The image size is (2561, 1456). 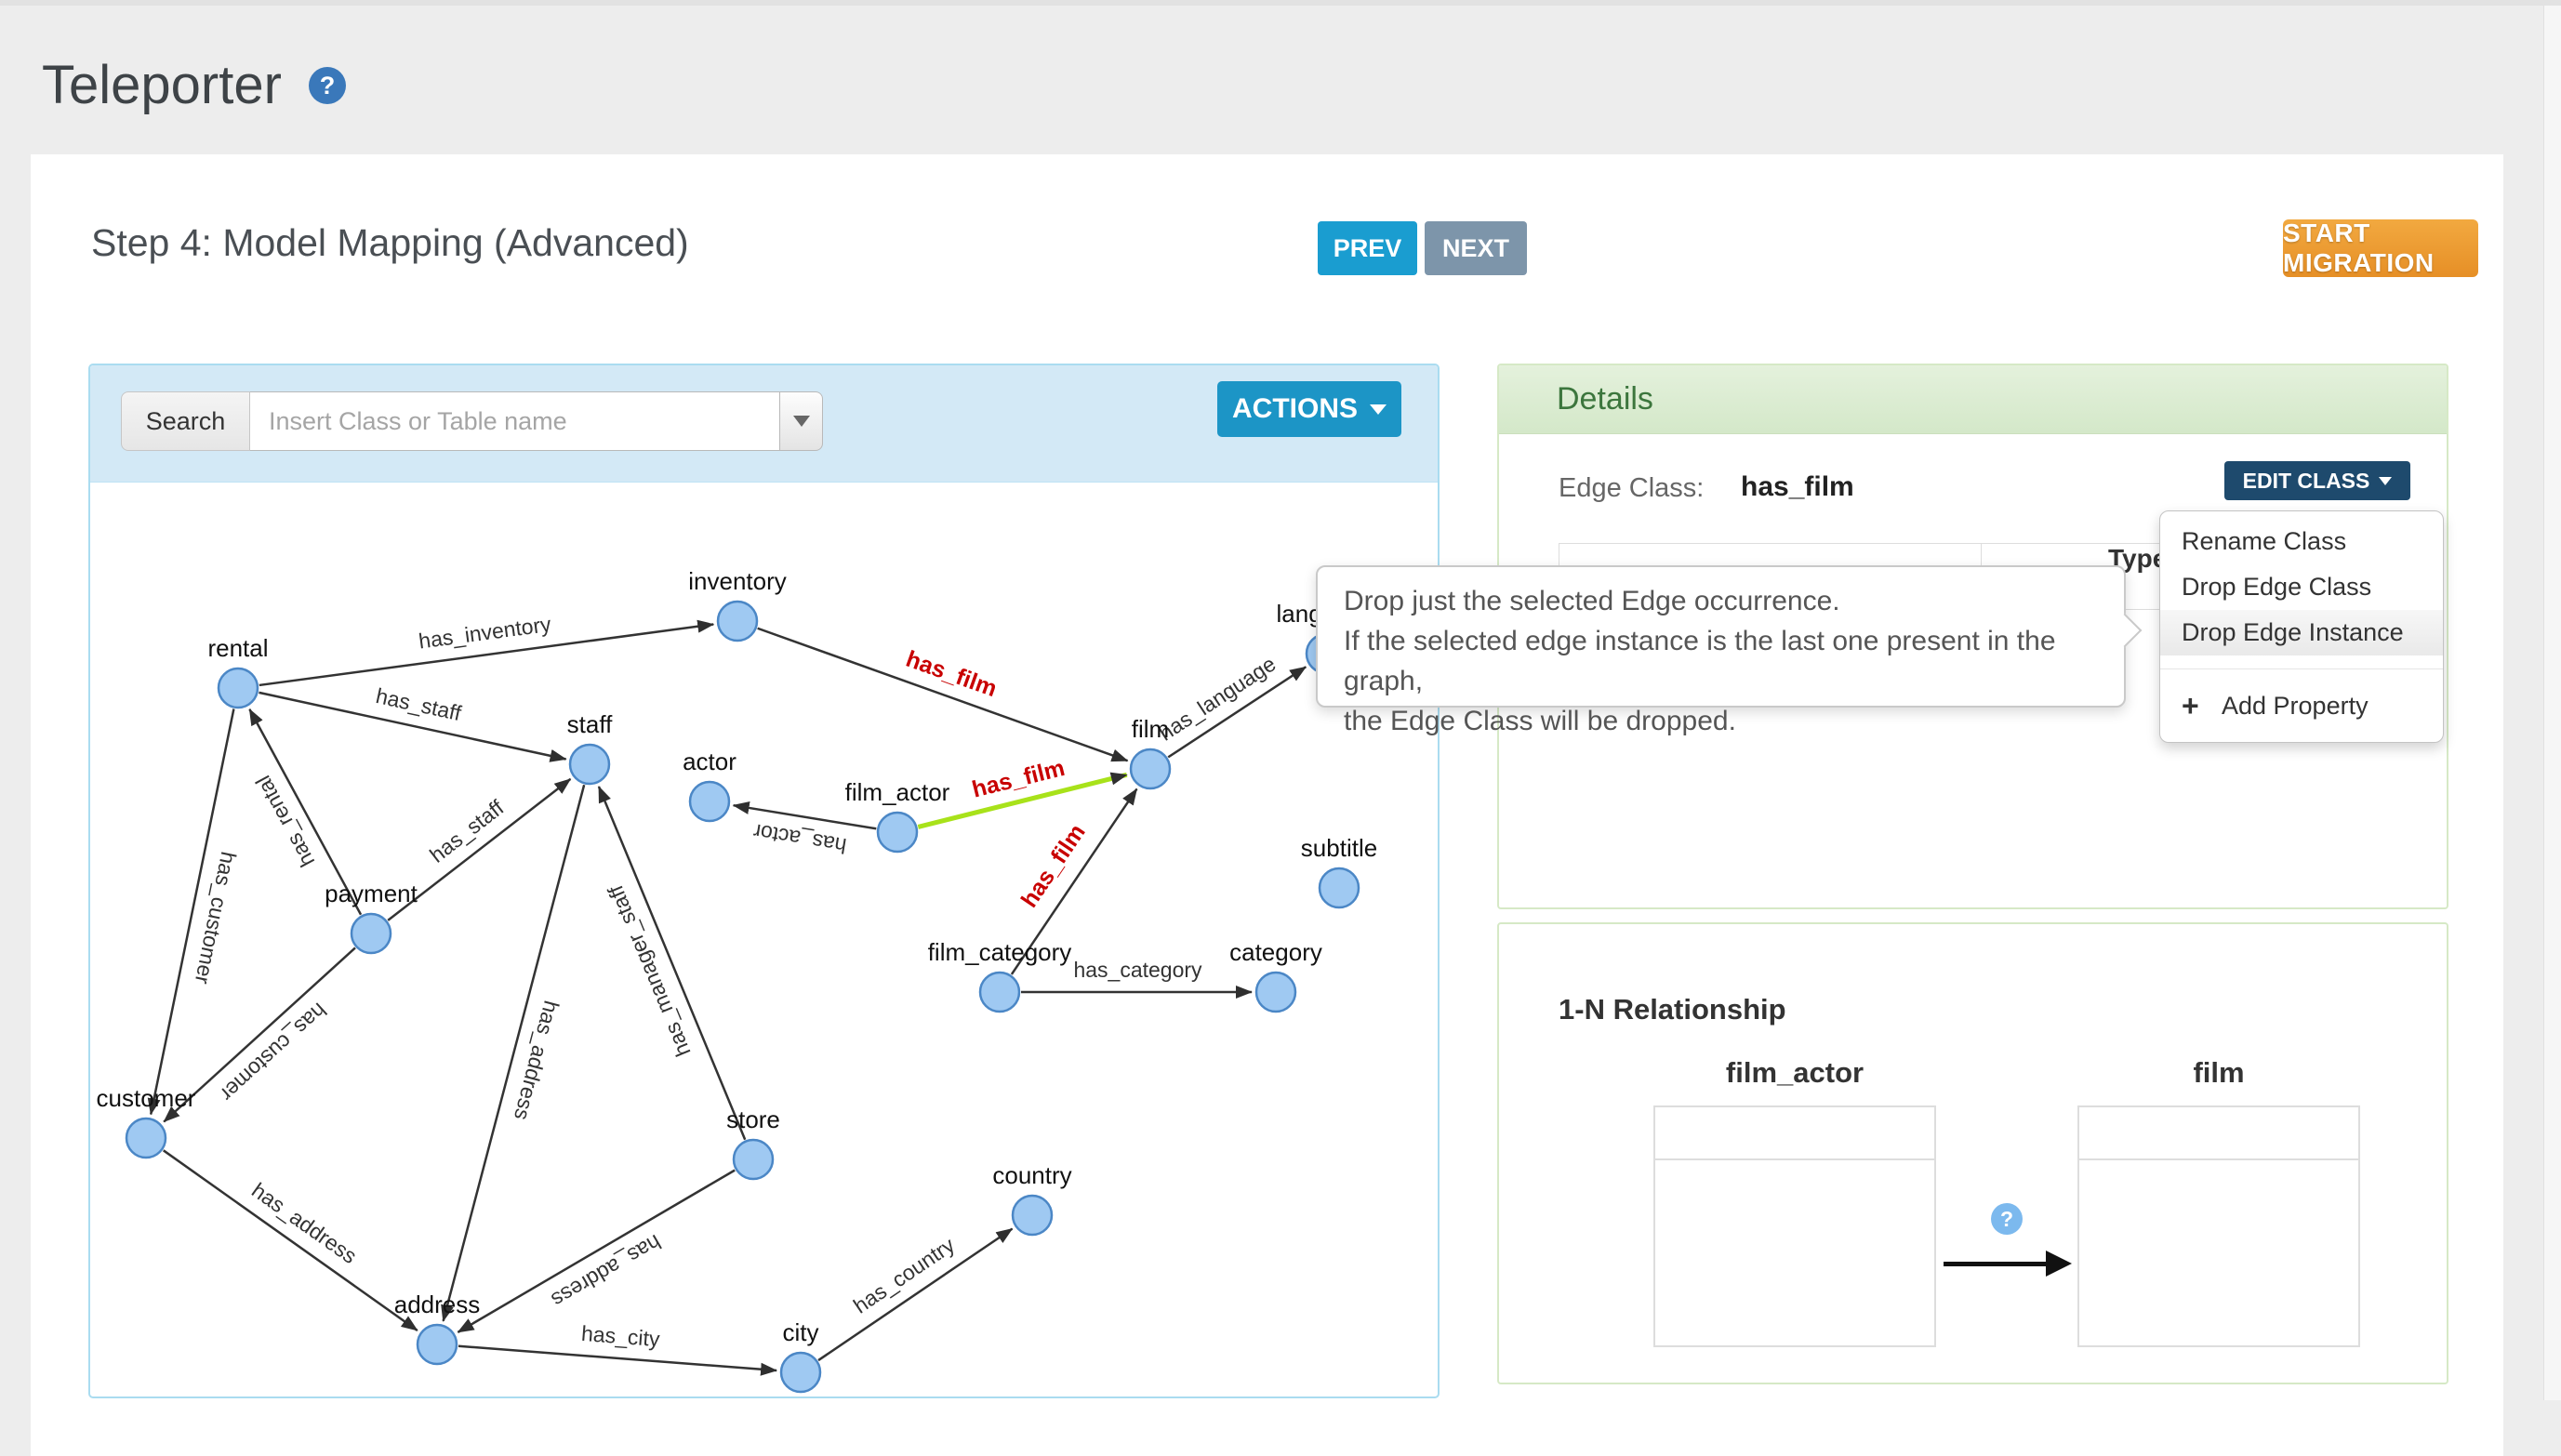 I want to click on search-dropdown-button, so click(x=801, y=421).